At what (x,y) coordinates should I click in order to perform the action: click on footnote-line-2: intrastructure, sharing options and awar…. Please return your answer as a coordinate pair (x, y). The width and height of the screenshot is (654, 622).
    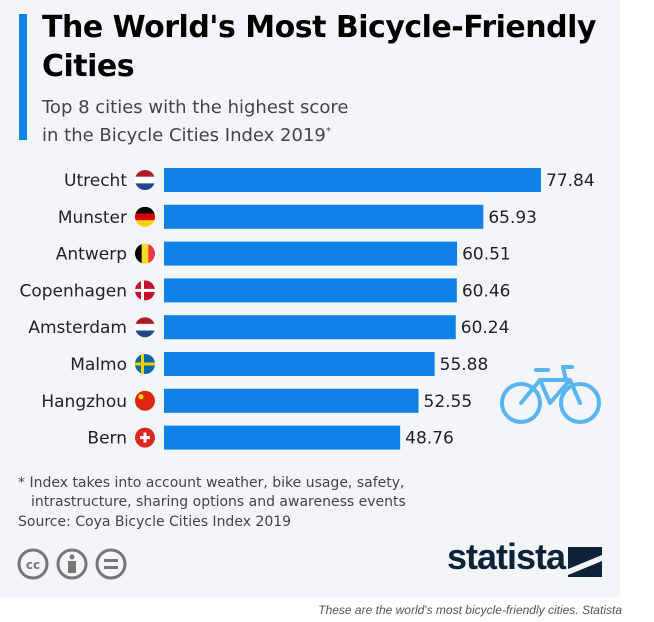
    Looking at the image, I should click on (218, 502).